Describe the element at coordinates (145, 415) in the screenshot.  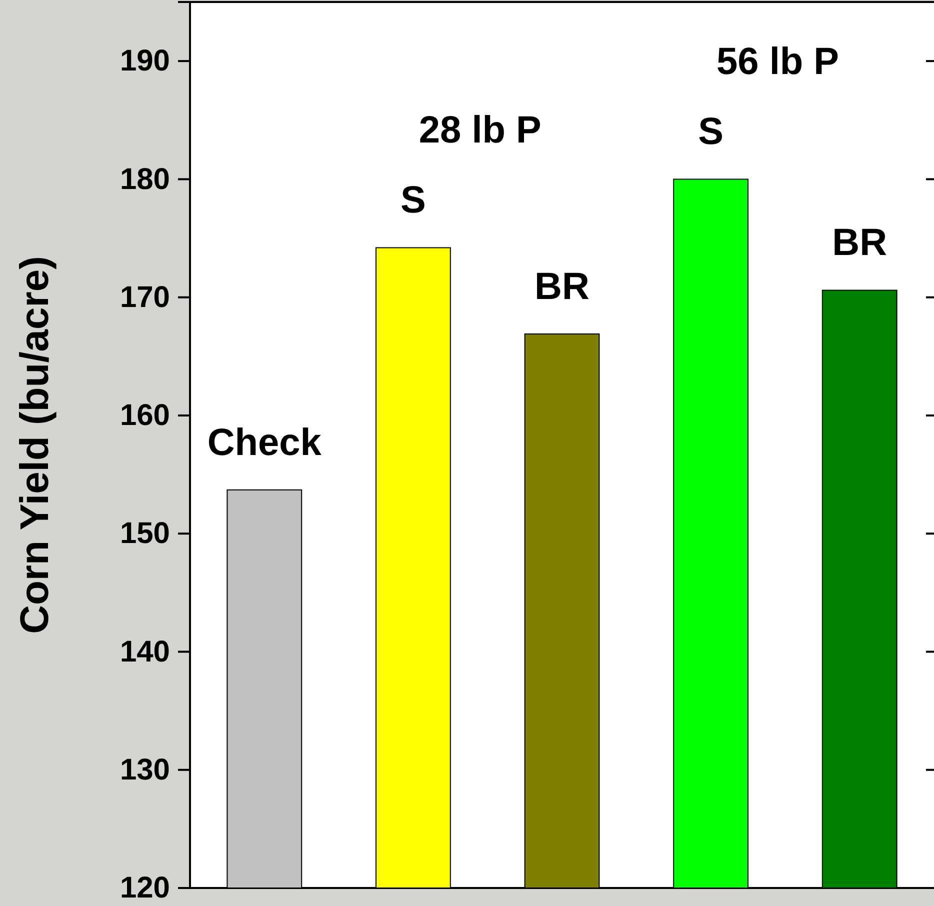
I see `y-tick-label: 160` at that location.